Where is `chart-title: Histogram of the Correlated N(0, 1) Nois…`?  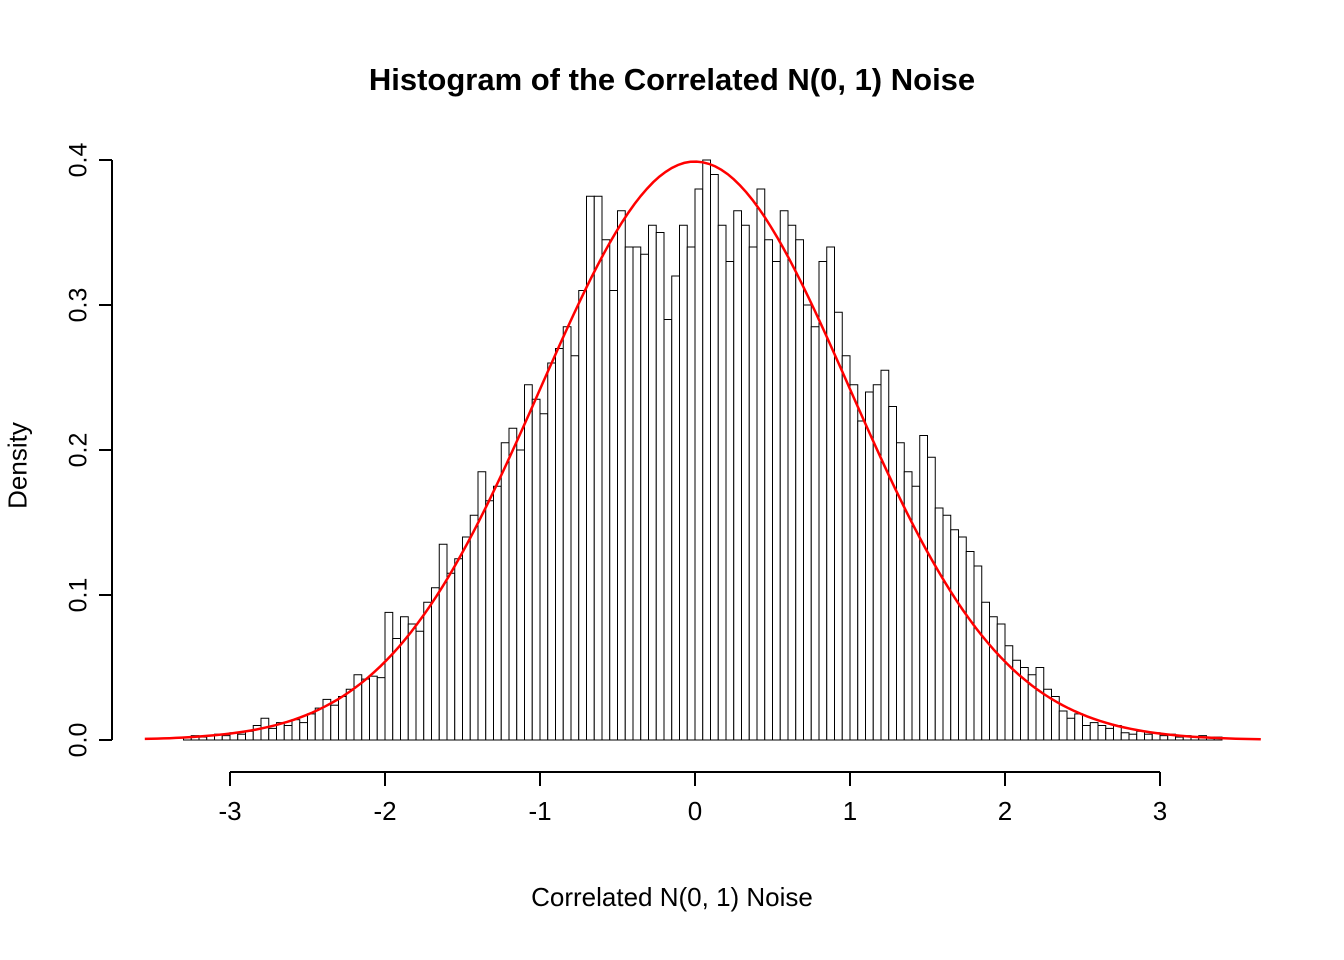
chart-title: Histogram of the Correlated N(0, 1) Nois… is located at coordinates (672, 79).